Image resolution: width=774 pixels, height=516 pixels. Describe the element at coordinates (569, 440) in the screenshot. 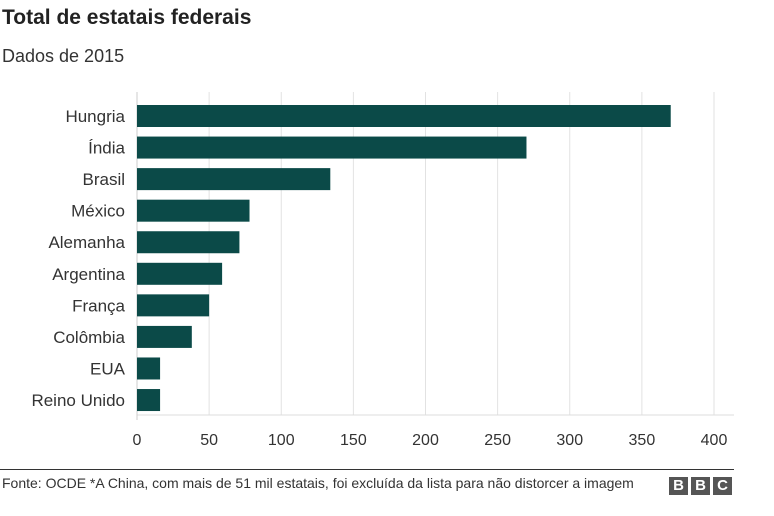

I see `x-tick-label: 300` at that location.